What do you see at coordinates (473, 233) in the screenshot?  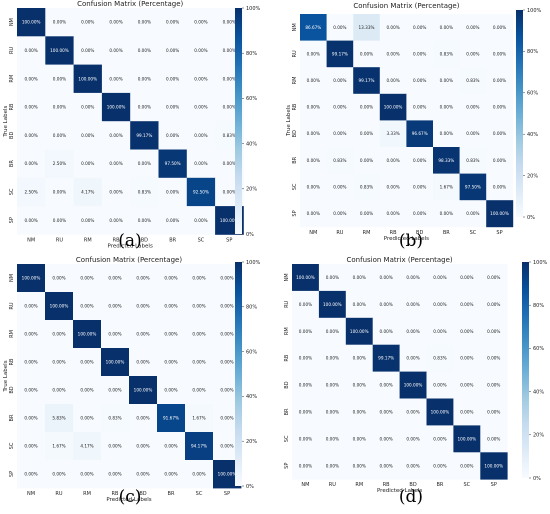 I see `x-tick-label: SC` at bounding box center [473, 233].